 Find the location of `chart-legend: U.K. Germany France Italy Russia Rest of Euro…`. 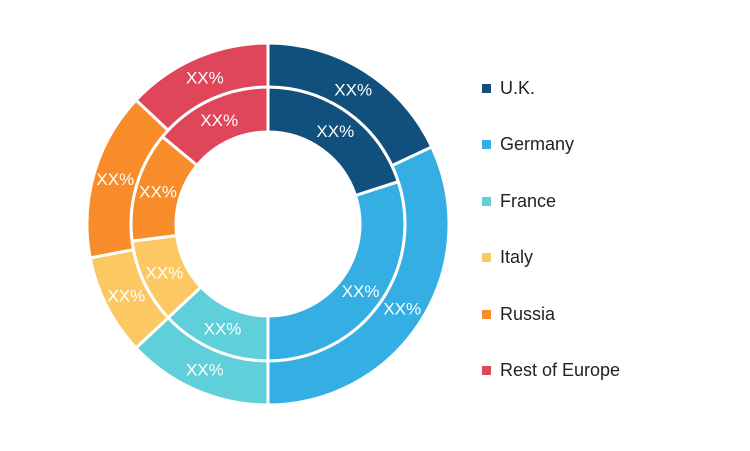

chart-legend: U.K. Germany France Italy Russia Rest of Euro… is located at coordinates (551, 243).